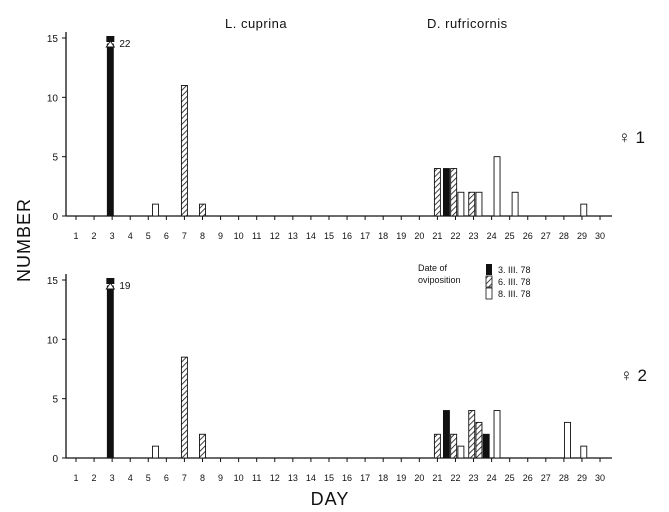  What do you see at coordinates (24, 240) in the screenshot?
I see `y-axis-title: NUMBER` at bounding box center [24, 240].